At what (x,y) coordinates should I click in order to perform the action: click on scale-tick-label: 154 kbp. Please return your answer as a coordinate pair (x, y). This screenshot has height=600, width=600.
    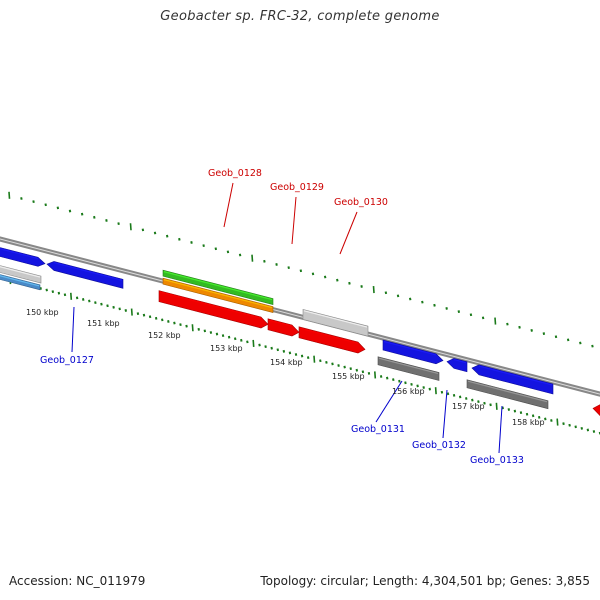
    Looking at the image, I should click on (286, 362).